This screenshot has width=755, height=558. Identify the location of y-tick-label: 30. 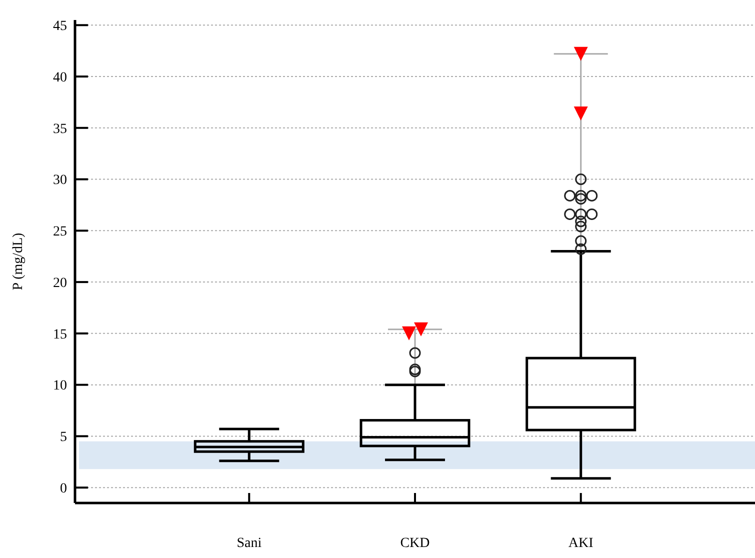
(60, 180).